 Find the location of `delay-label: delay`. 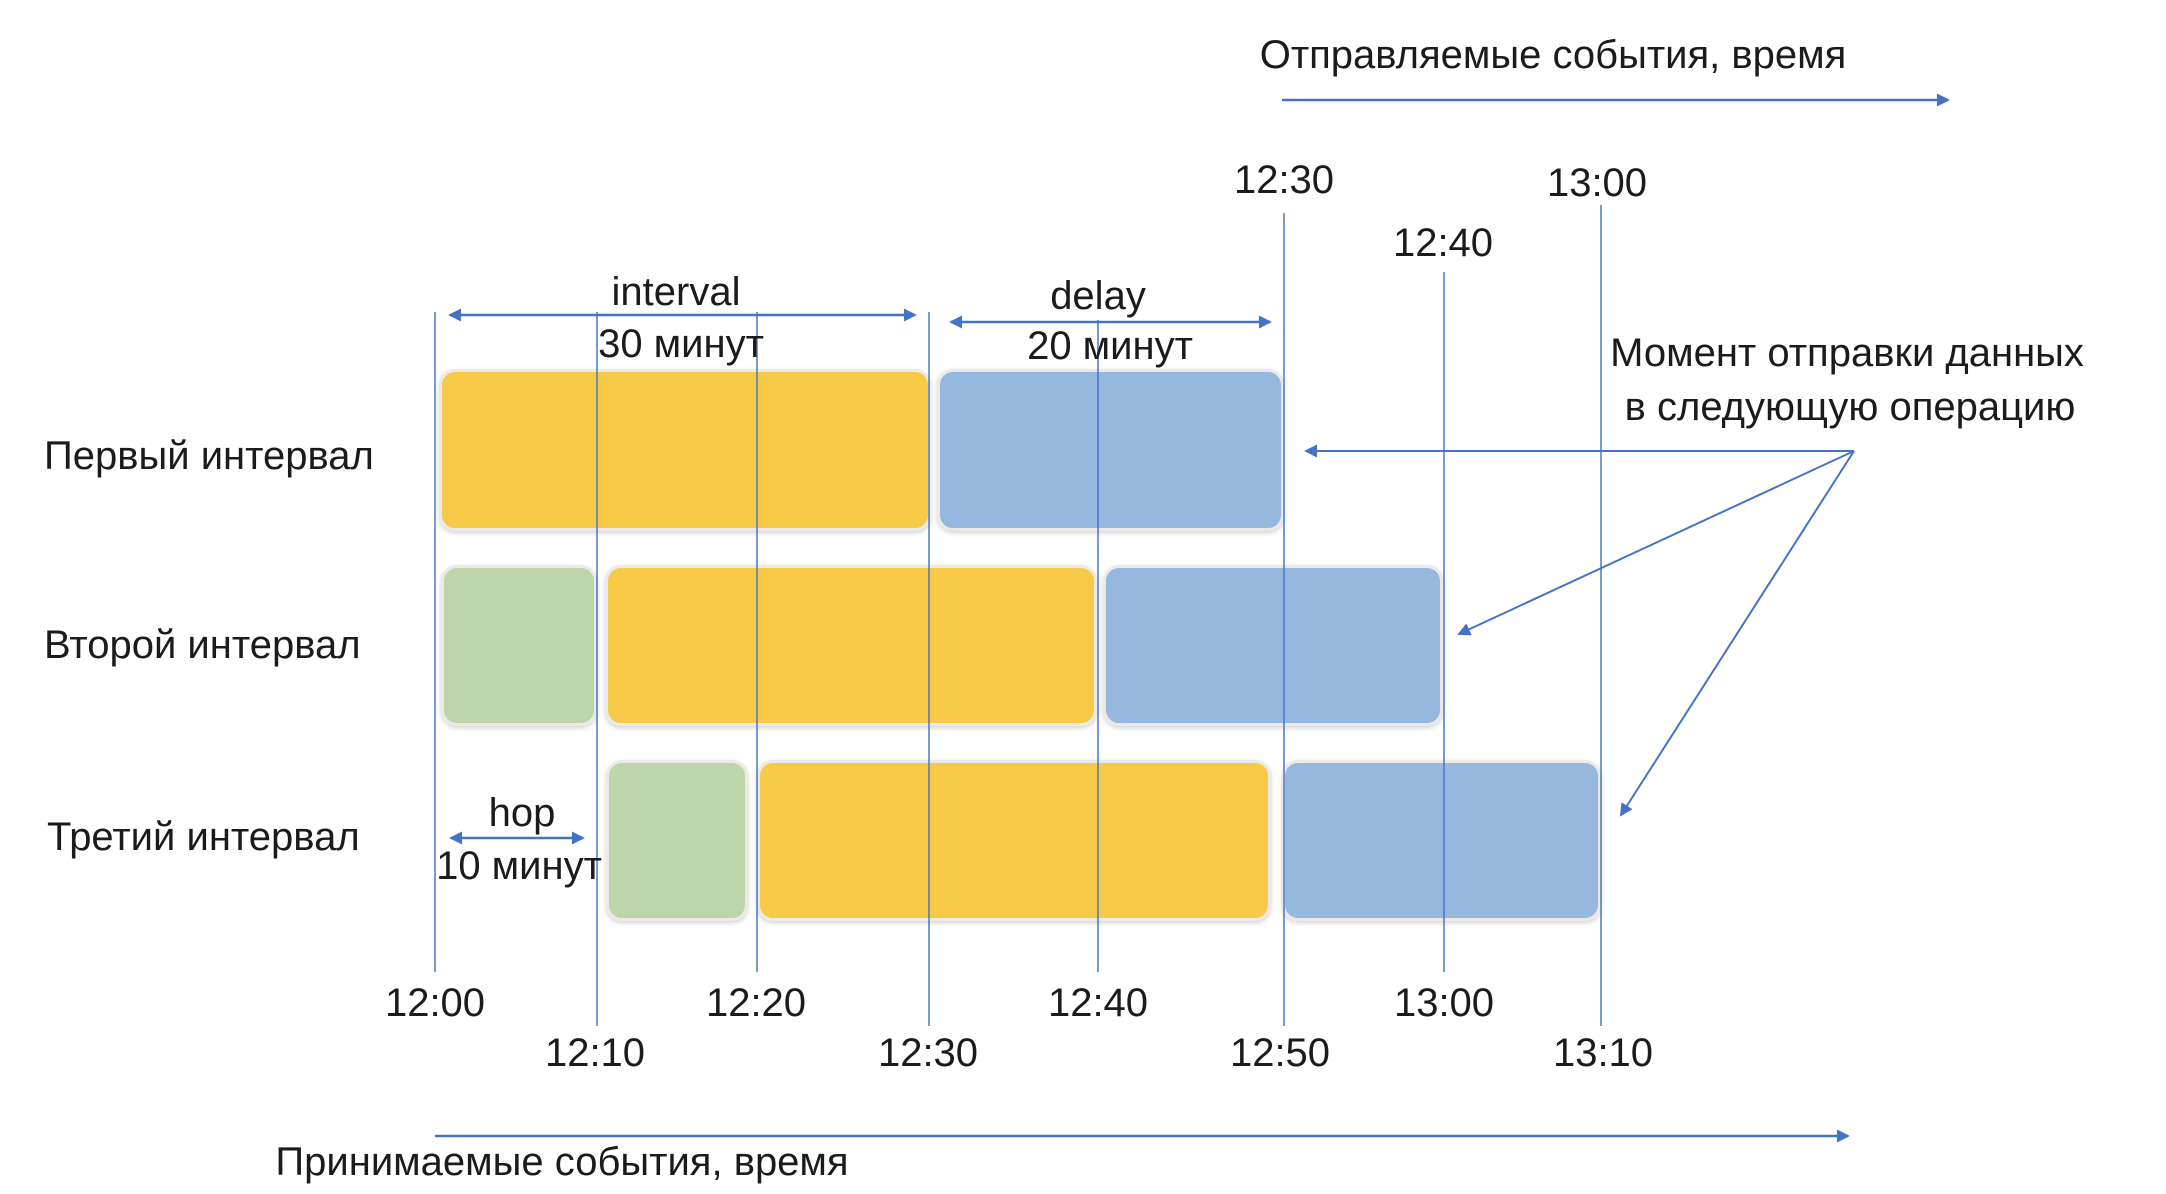

delay-label: delay is located at coordinates (1098, 296).